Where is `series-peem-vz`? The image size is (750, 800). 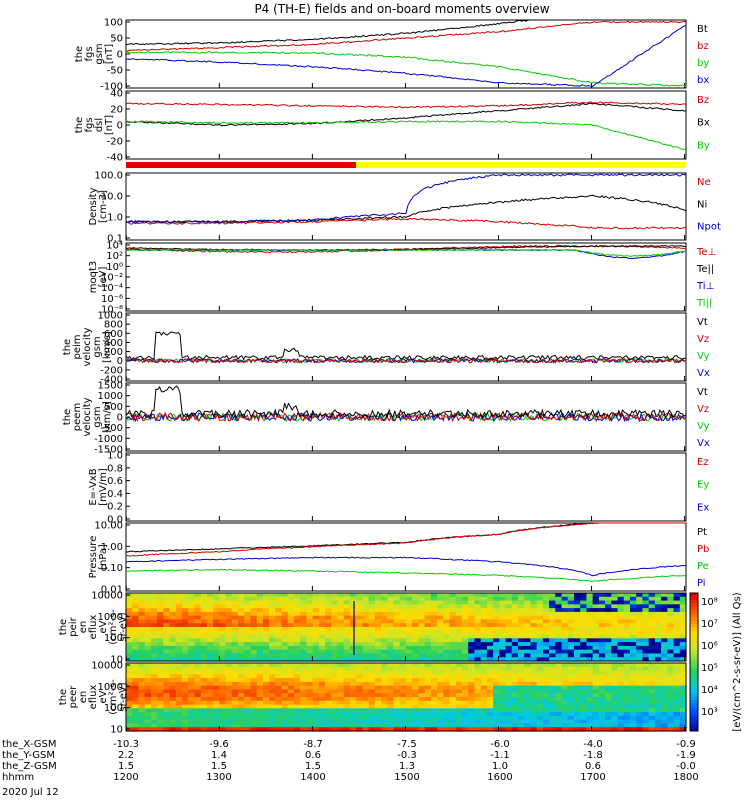
series-peem-vz is located at coordinates (406, 417).